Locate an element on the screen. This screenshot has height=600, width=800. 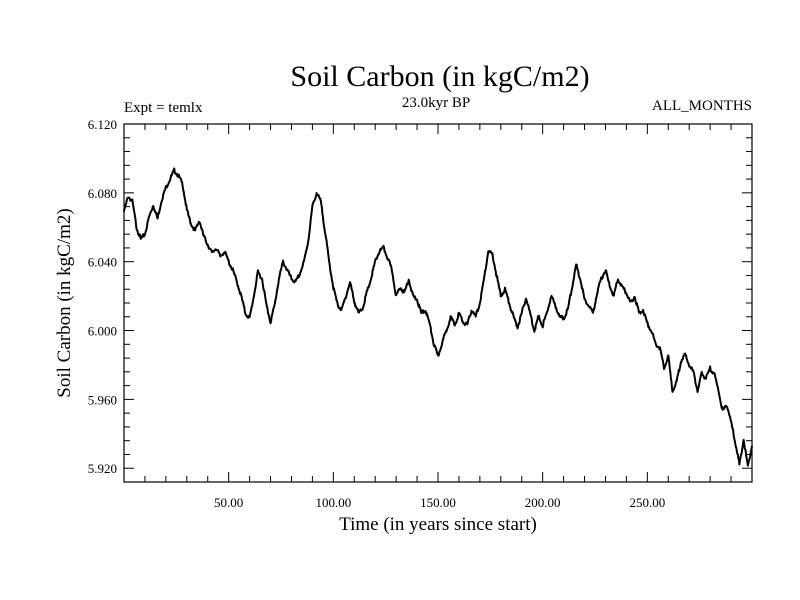
y-tick-label: 6.080 is located at coordinates (102, 193).